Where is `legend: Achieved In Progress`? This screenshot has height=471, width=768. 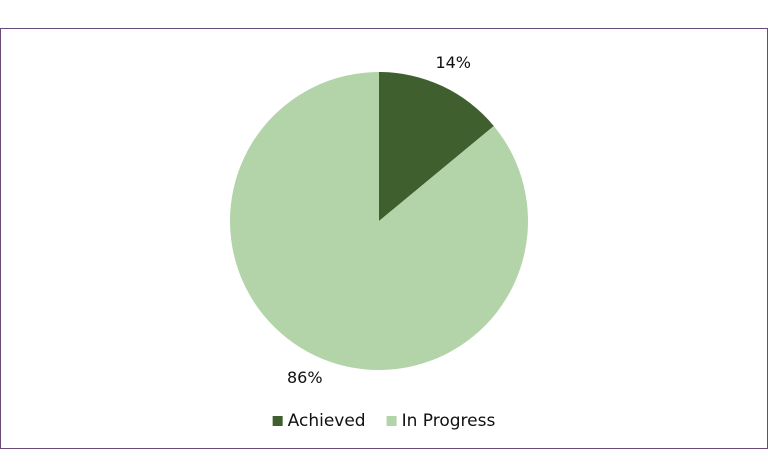 legend: Achieved In Progress is located at coordinates (384, 421).